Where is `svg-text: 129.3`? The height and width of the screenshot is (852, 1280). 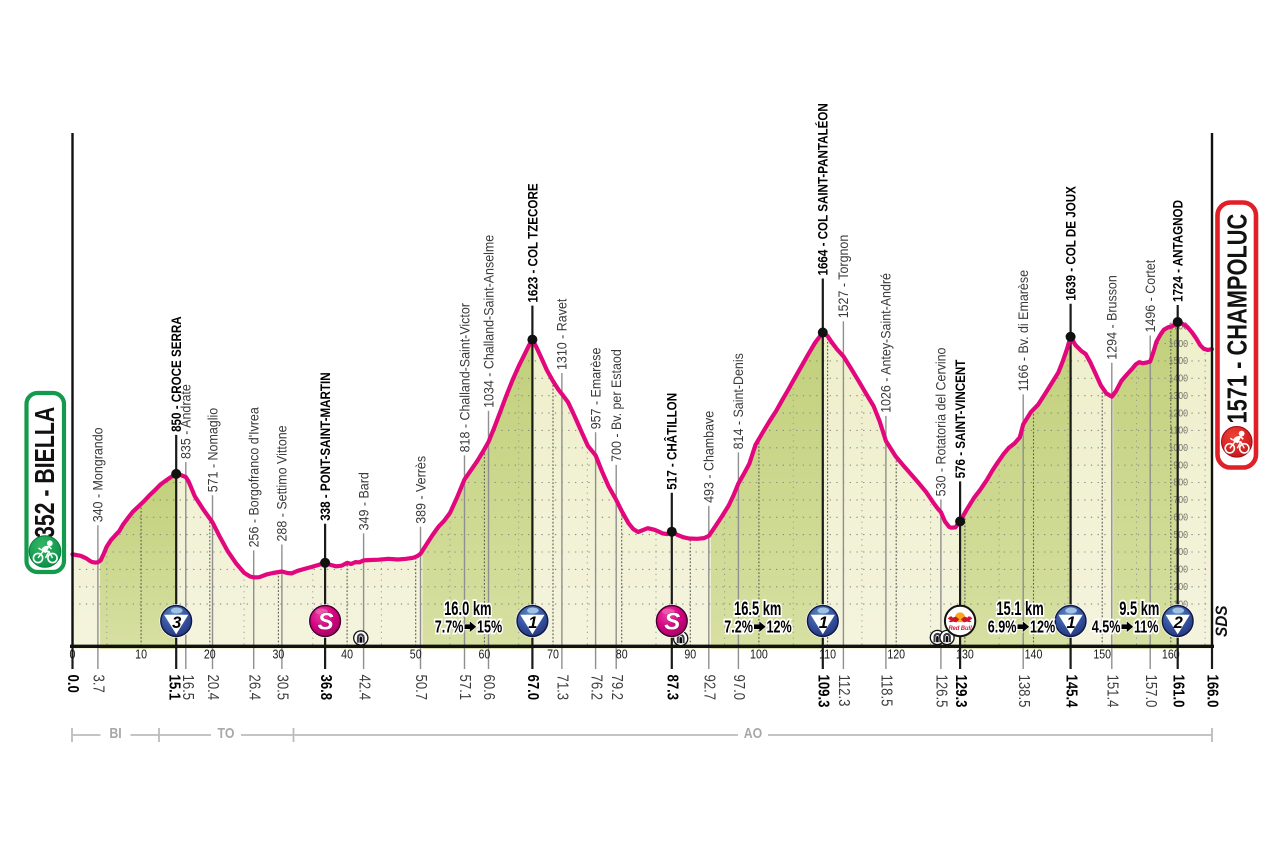
svg-text: 129.3 is located at coordinates (959, 691).